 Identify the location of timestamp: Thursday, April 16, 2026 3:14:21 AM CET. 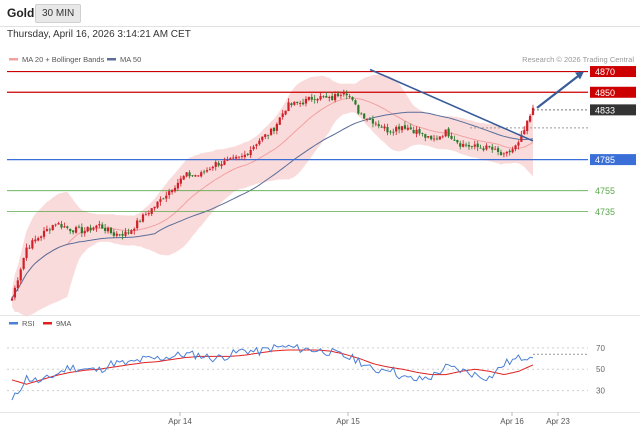
(99, 34).